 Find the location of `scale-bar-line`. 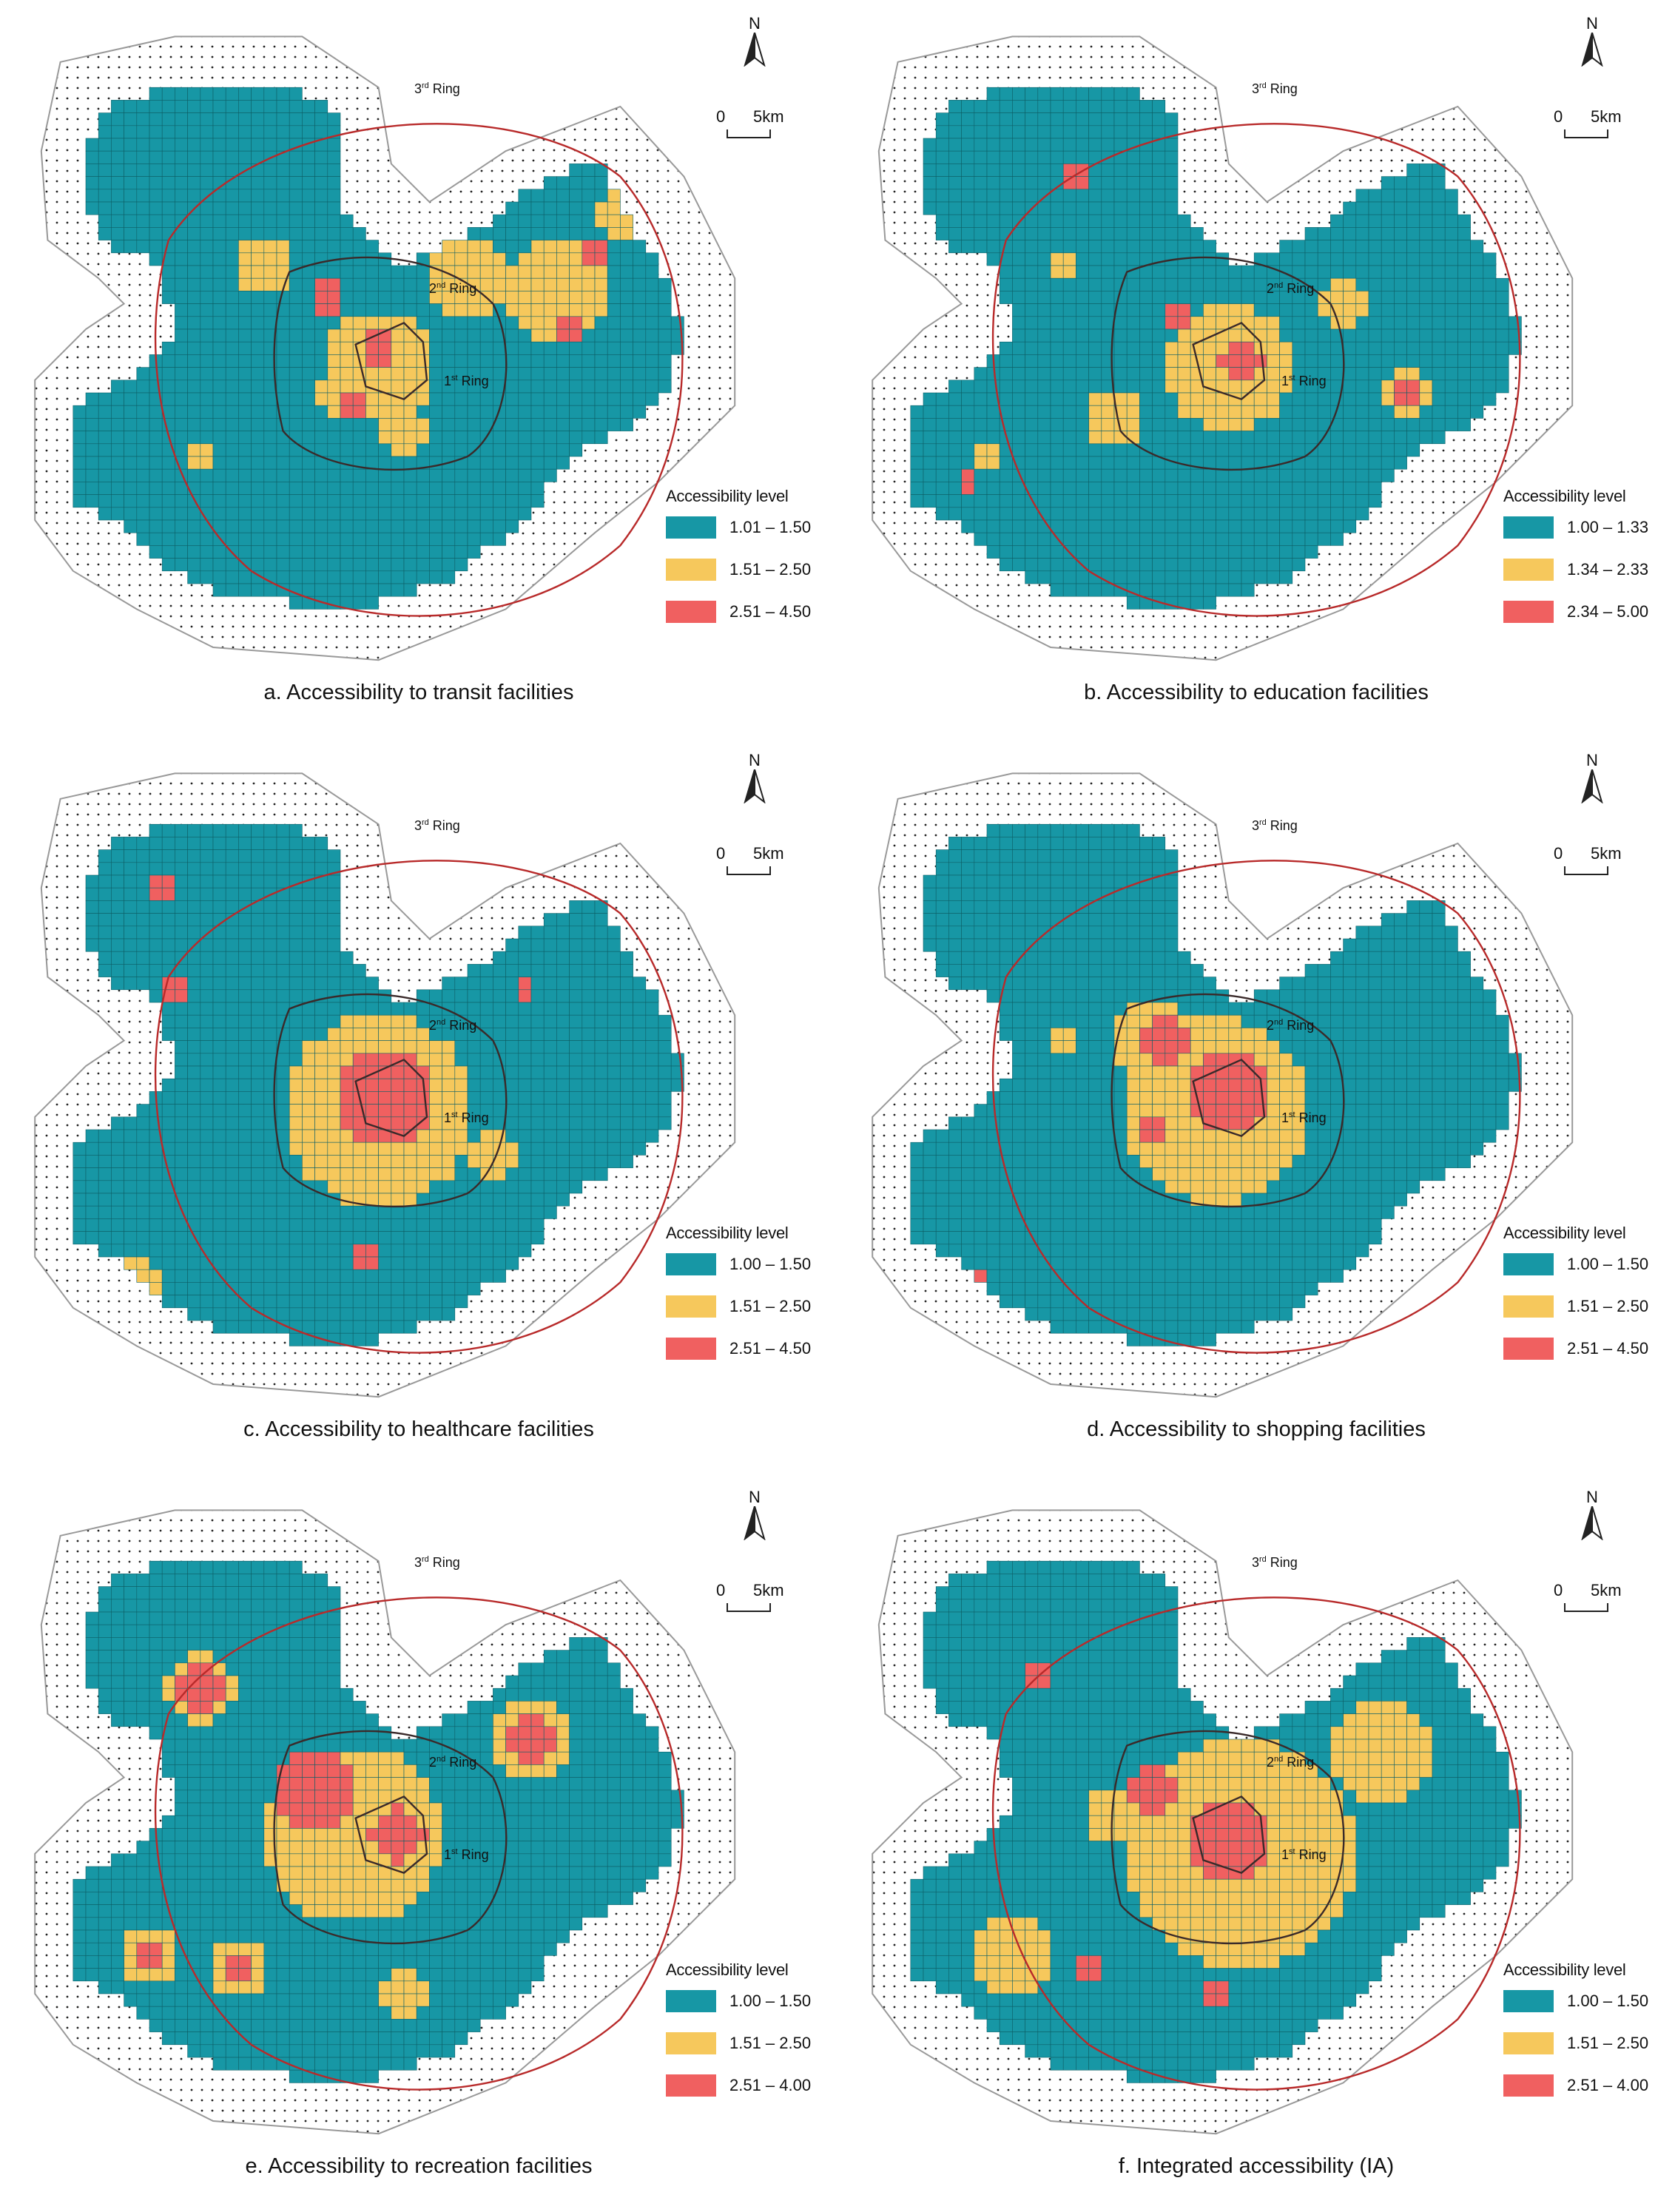

scale-bar-line is located at coordinates (1586, 133).